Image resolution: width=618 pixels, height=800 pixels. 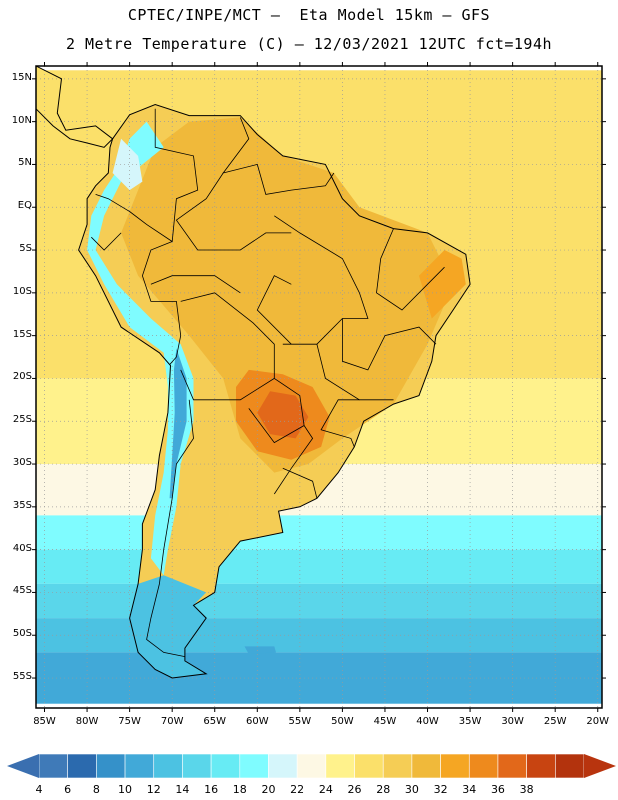 What do you see at coordinates (268, 789) in the screenshot?
I see `colorbar-label: 20` at bounding box center [268, 789].